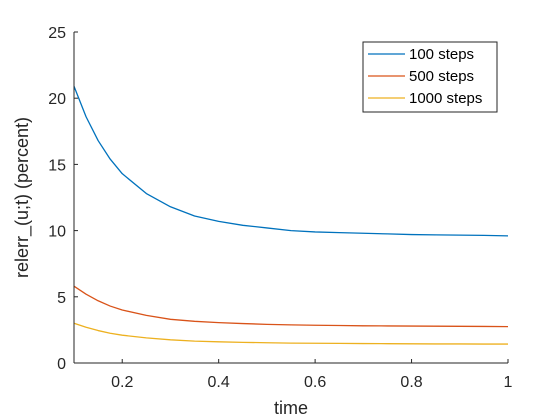 Image resolution: width=560 pixels, height=420 pixels. I want to click on x-axis-title: time, so click(291, 408).